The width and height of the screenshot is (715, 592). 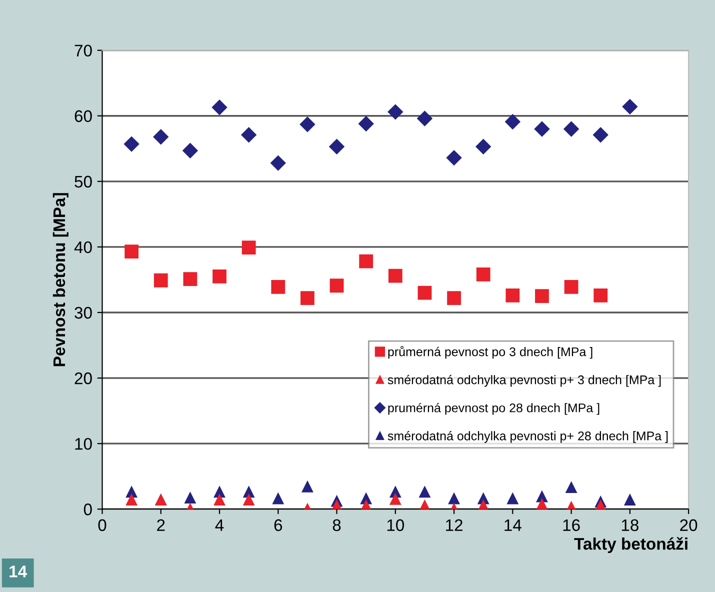 I want to click on x-tick-label: 2, so click(x=161, y=525).